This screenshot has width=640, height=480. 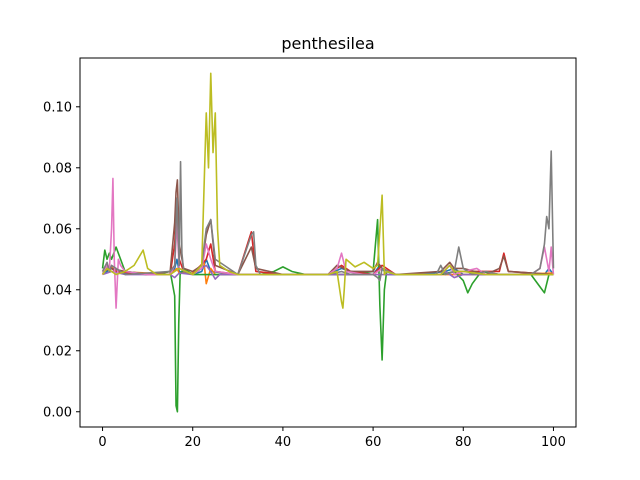 What do you see at coordinates (57, 168) in the screenshot?
I see `y-tick-label: 0.08` at bounding box center [57, 168].